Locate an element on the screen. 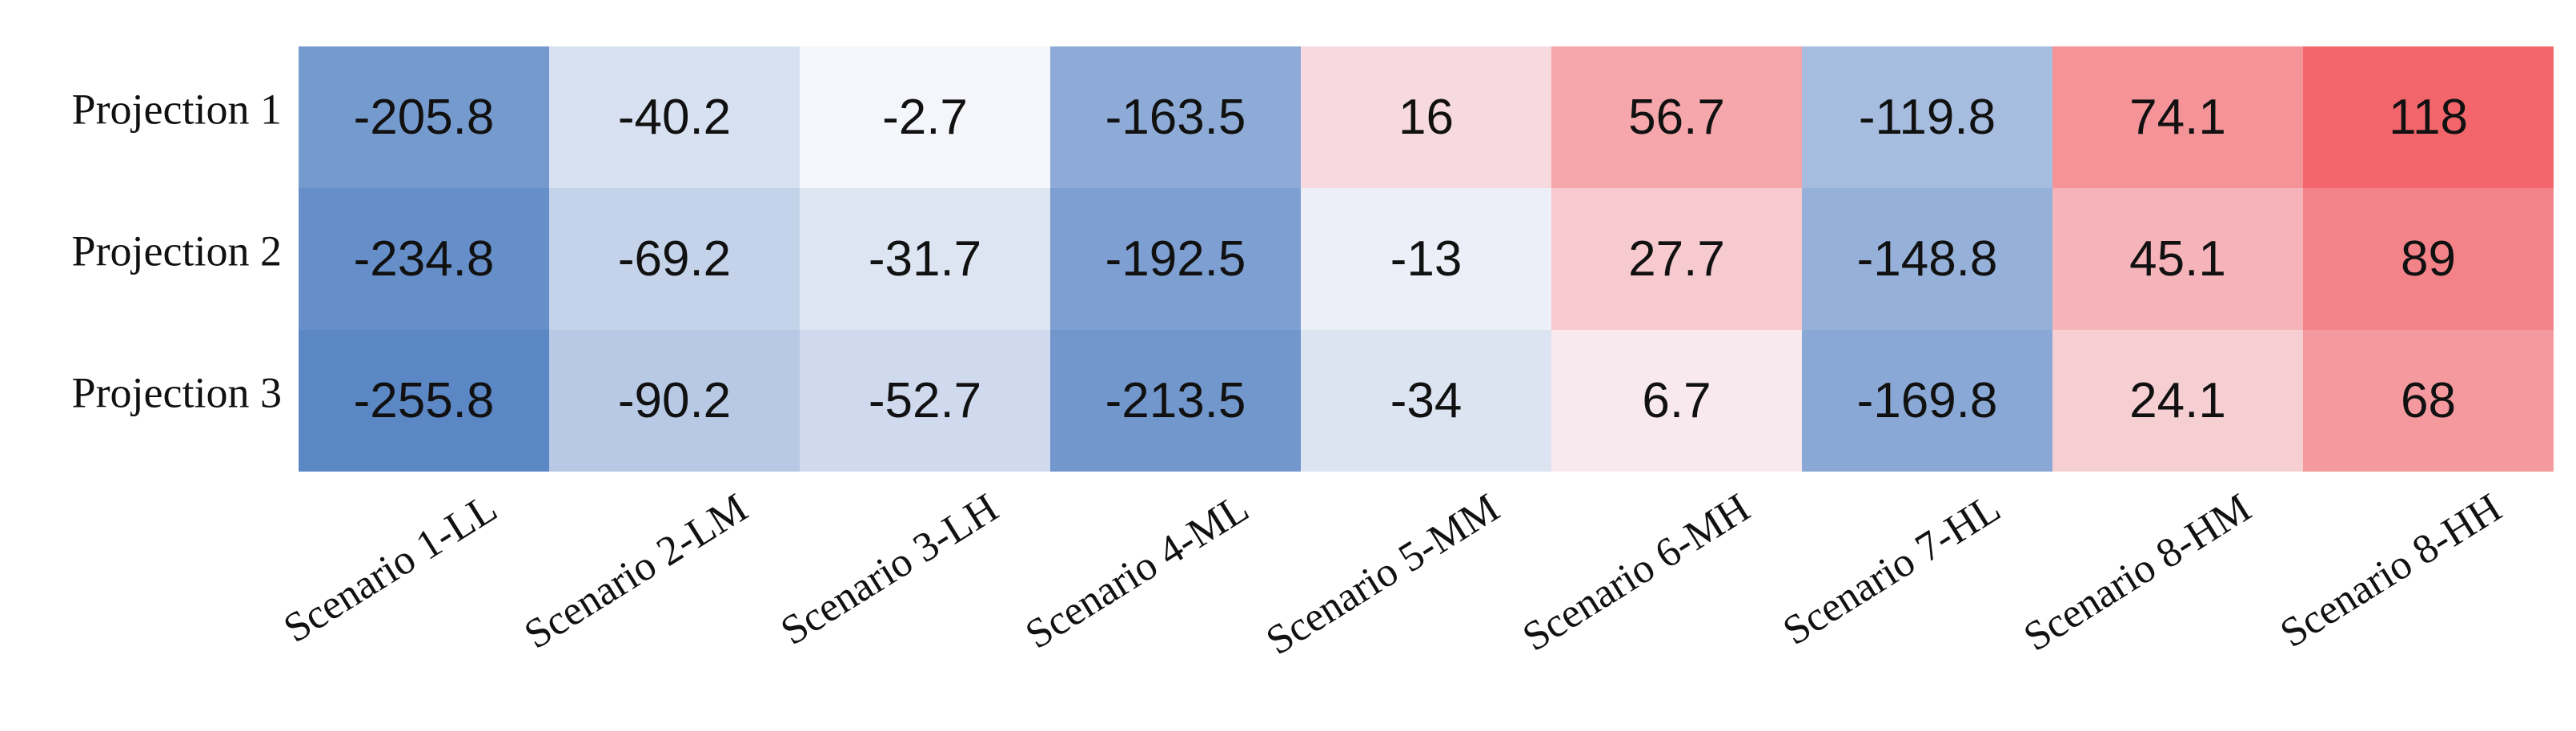 The height and width of the screenshot is (731, 2576). heatmap-cell-r2-c2 is located at coordinates (675, 259).